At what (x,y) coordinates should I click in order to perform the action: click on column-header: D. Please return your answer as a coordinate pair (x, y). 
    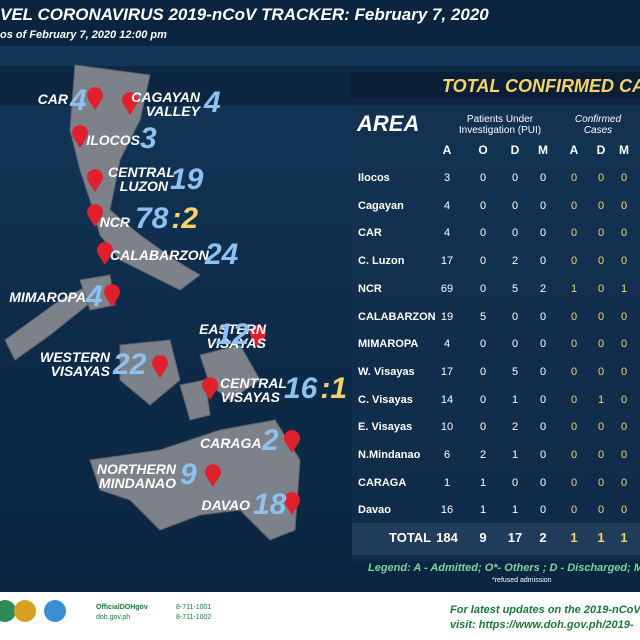
    Looking at the image, I should click on (515, 150).